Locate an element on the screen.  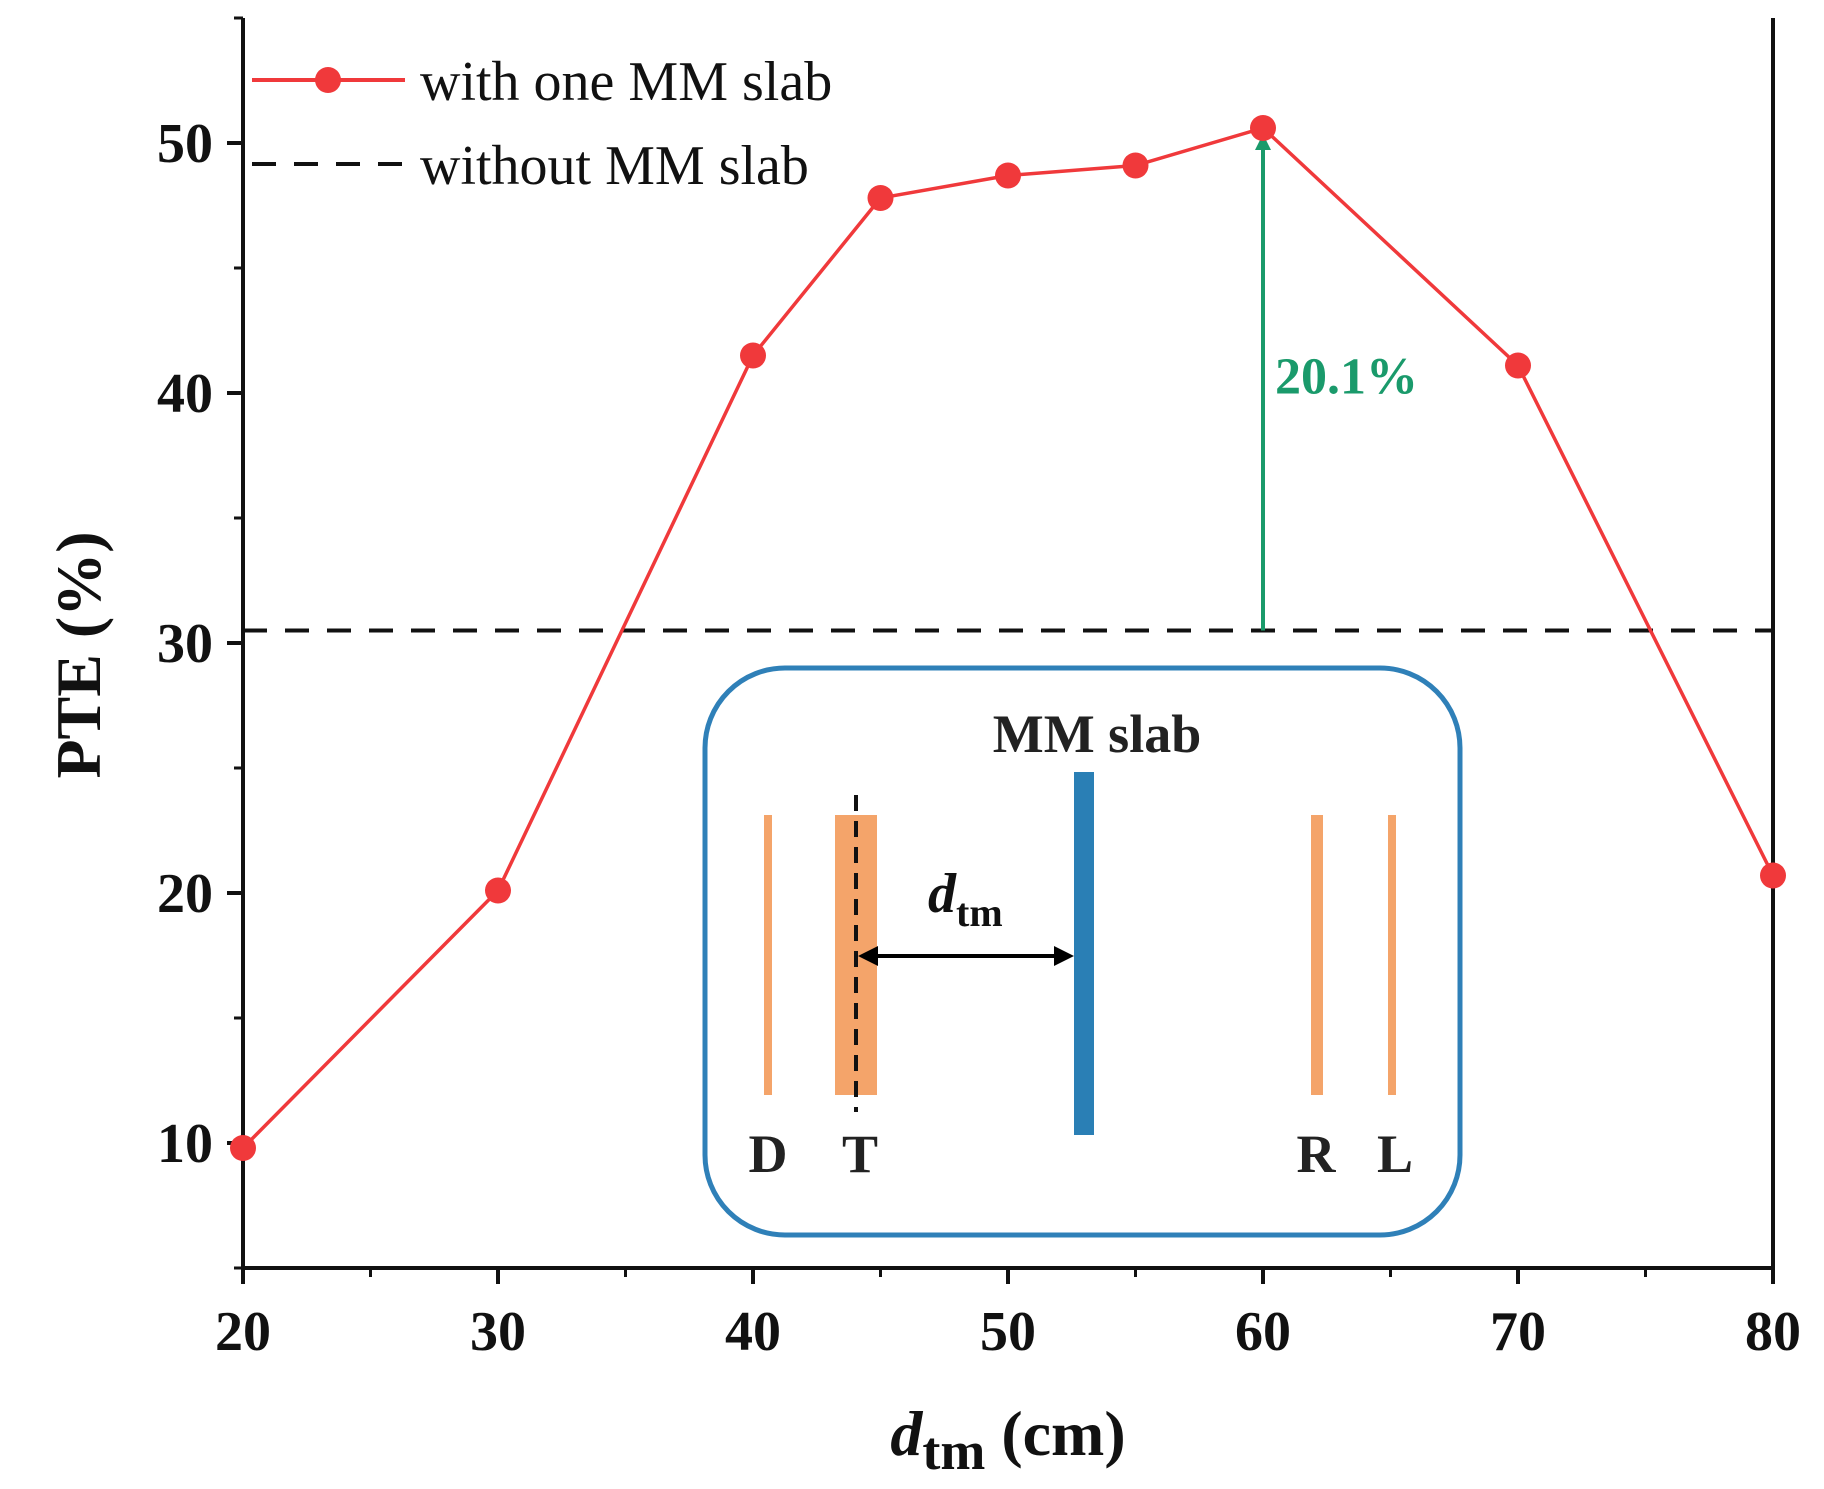
inset-label-r: R is located at coordinates (1317, 1154).